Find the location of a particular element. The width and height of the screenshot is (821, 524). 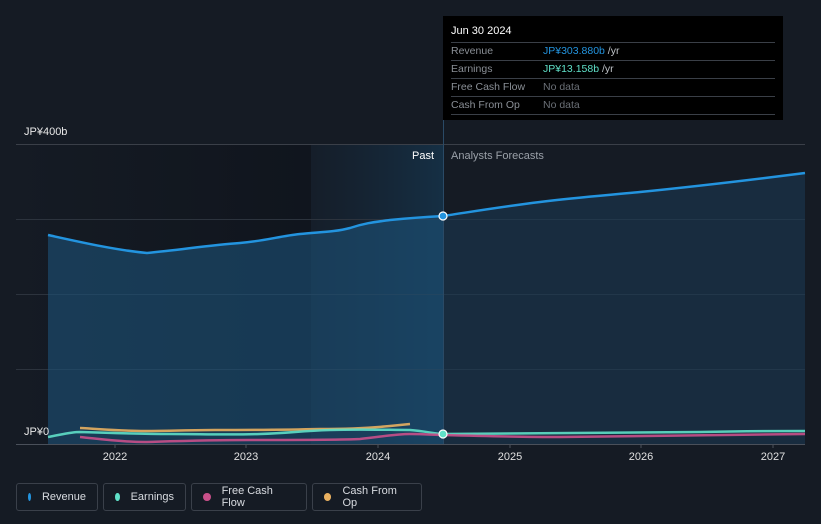

free-cash-flow-line is located at coordinates (442, 438).